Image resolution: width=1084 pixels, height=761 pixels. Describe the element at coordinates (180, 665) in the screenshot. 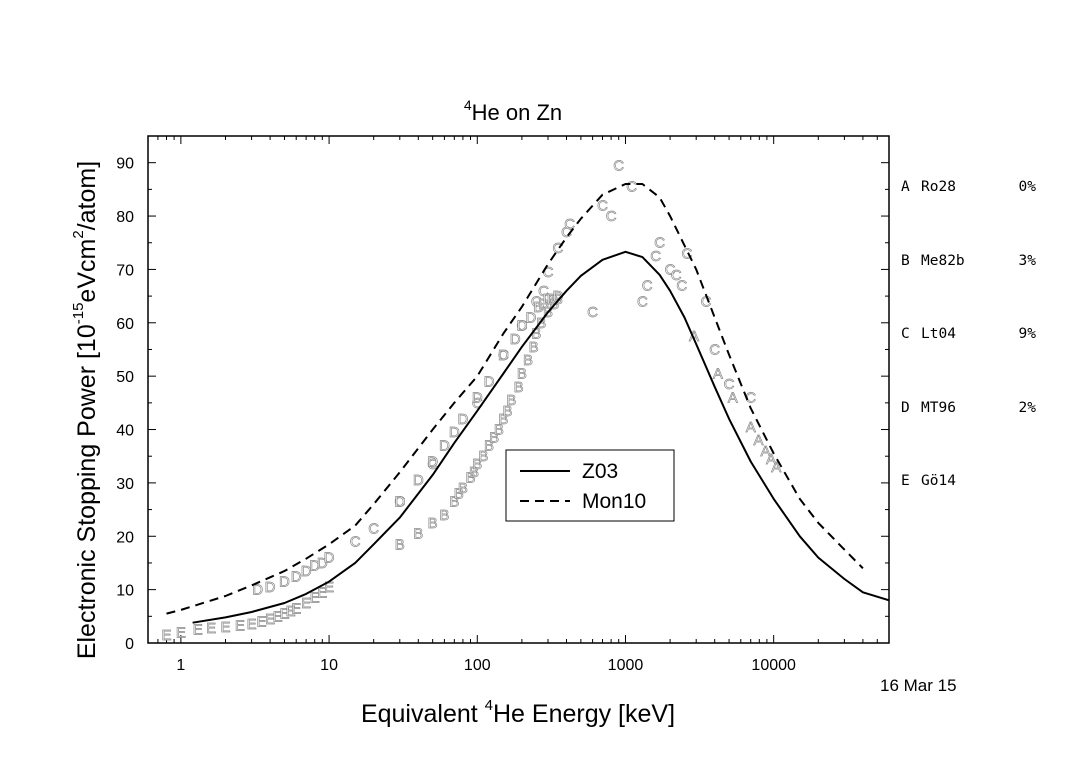

I see `x-tick-label: 1` at that location.